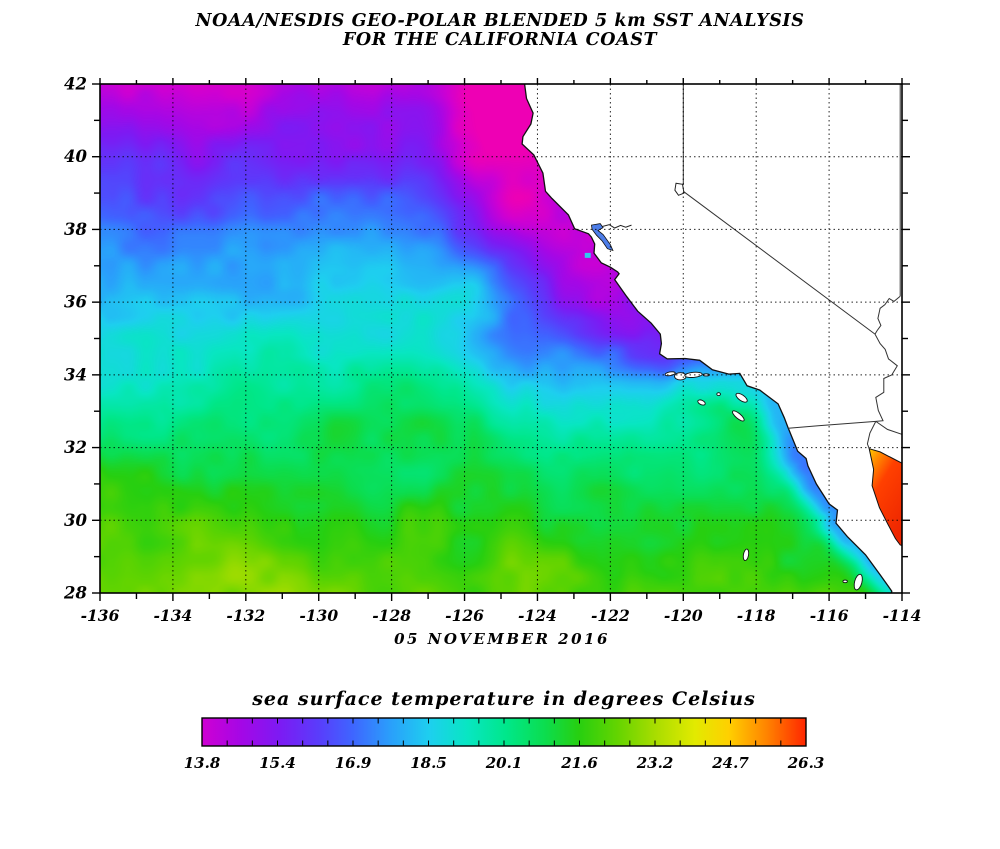  I want to click on border-ca-nv-diagonal, so click(779, 262).